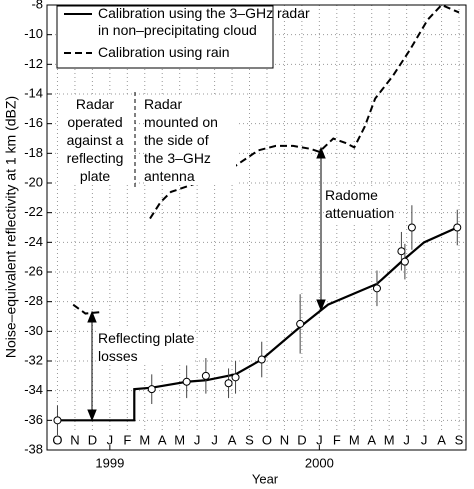 The image size is (474, 489). What do you see at coordinates (33, 419) in the screenshot?
I see `y-tick-label: -36` at bounding box center [33, 419].